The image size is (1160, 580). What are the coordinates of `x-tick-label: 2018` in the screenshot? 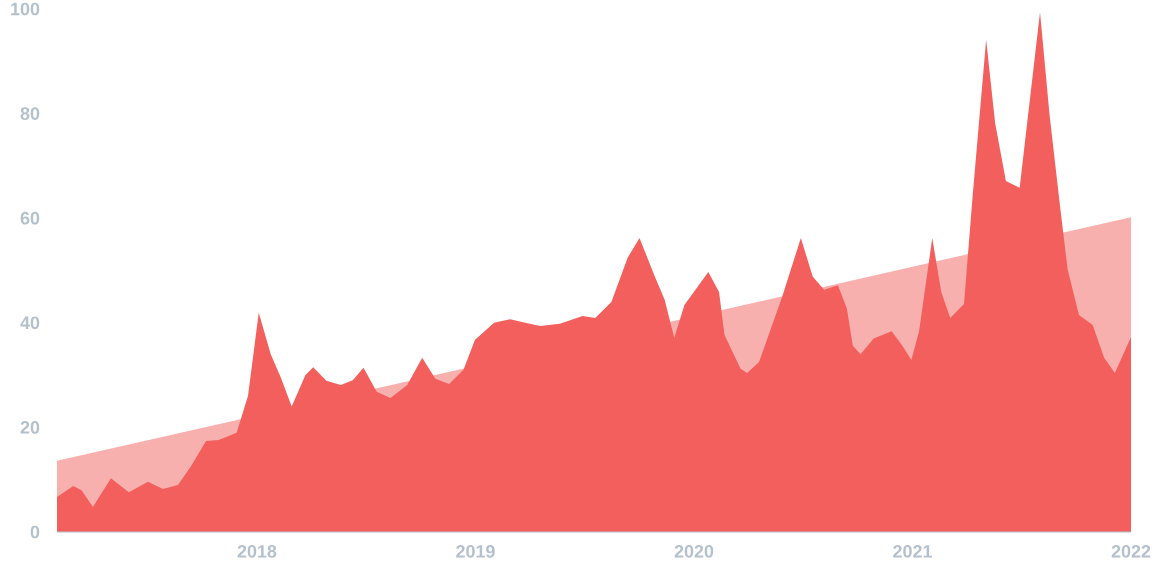 It's located at (257, 551).